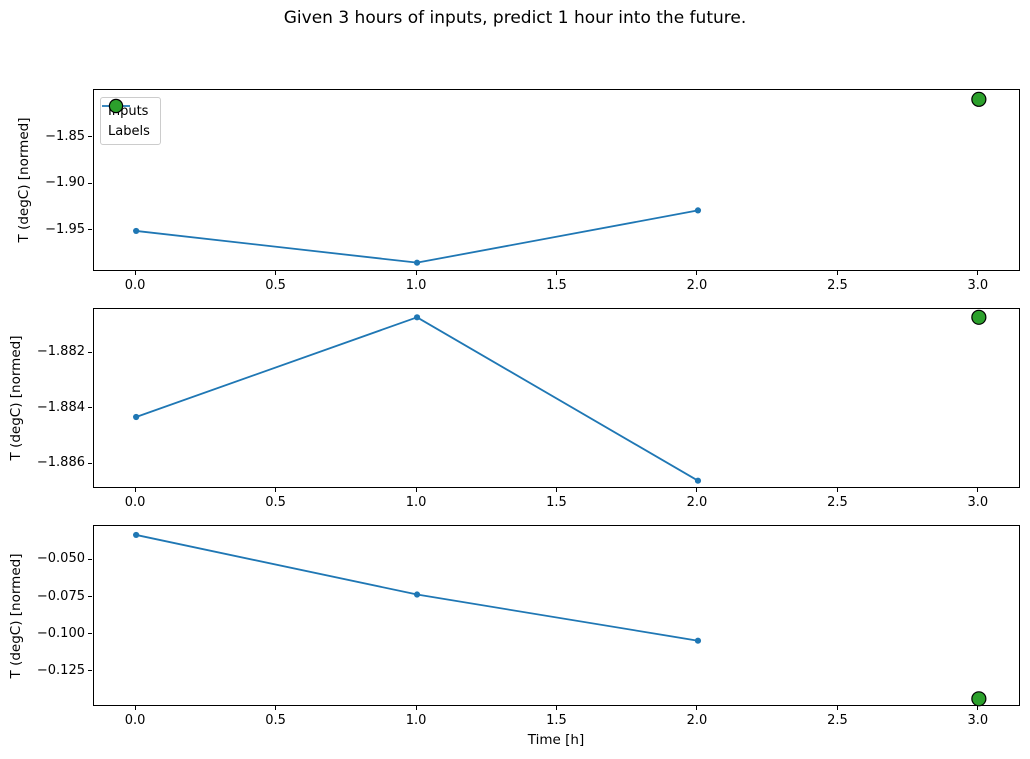 The width and height of the screenshot is (1030, 759). What do you see at coordinates (65, 183) in the screenshot?
I see `y-tick-label: −1.90` at bounding box center [65, 183].